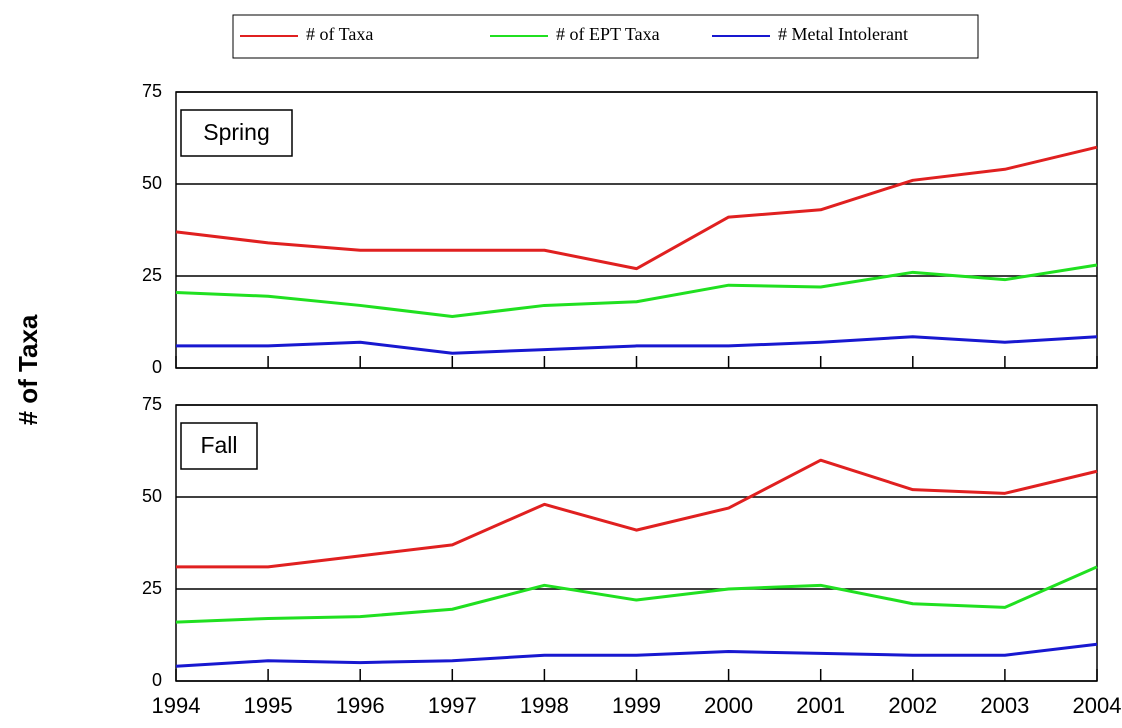  I want to click on legend-label: # of EPT Taxa, so click(608, 34).